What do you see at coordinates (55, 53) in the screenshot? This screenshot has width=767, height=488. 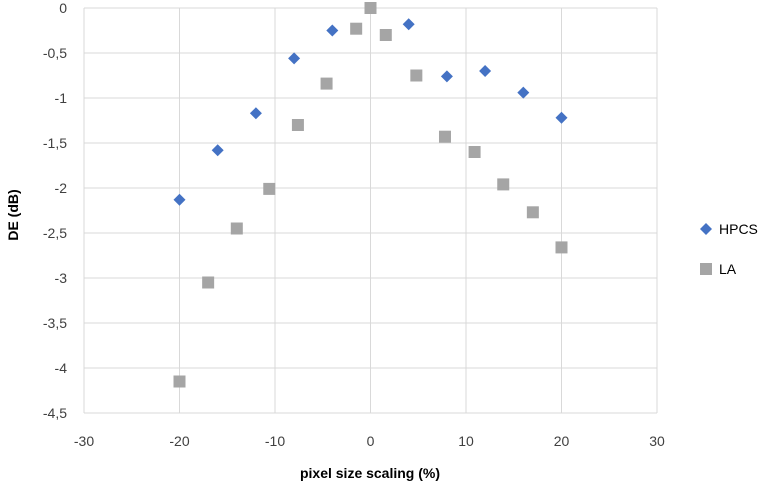 I see `y-tick-label: -0,5` at bounding box center [55, 53].